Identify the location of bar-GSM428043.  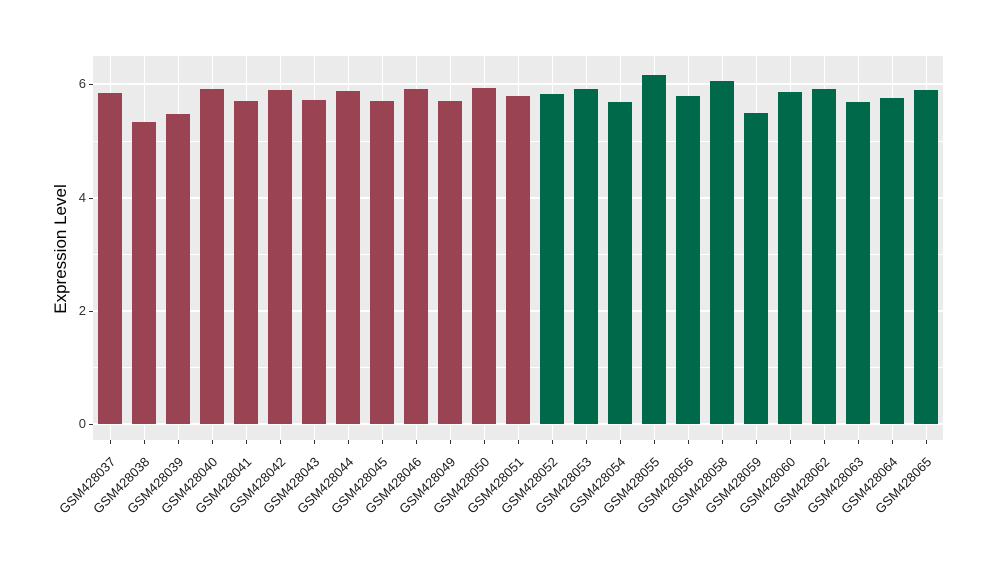
(314, 261).